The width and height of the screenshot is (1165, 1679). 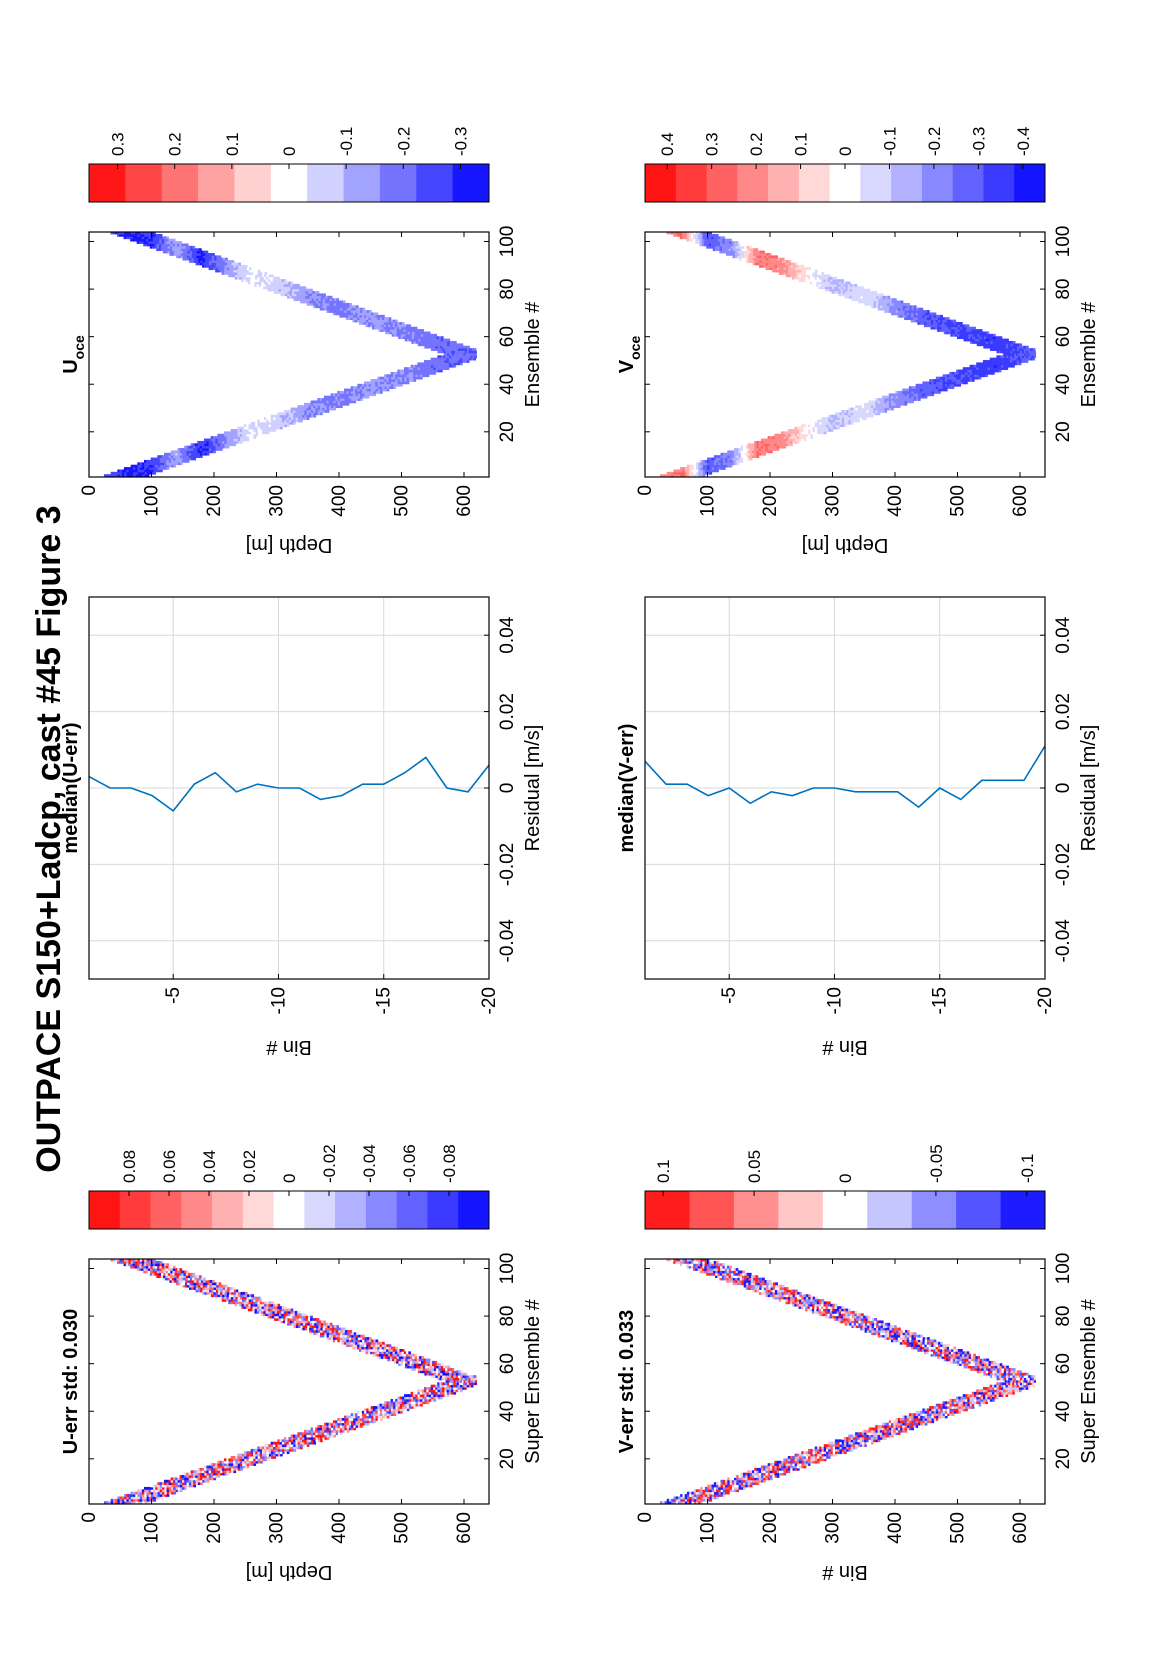 What do you see at coordinates (507, 788) in the screenshot?
I see `x-tick-label: 0` at bounding box center [507, 788].